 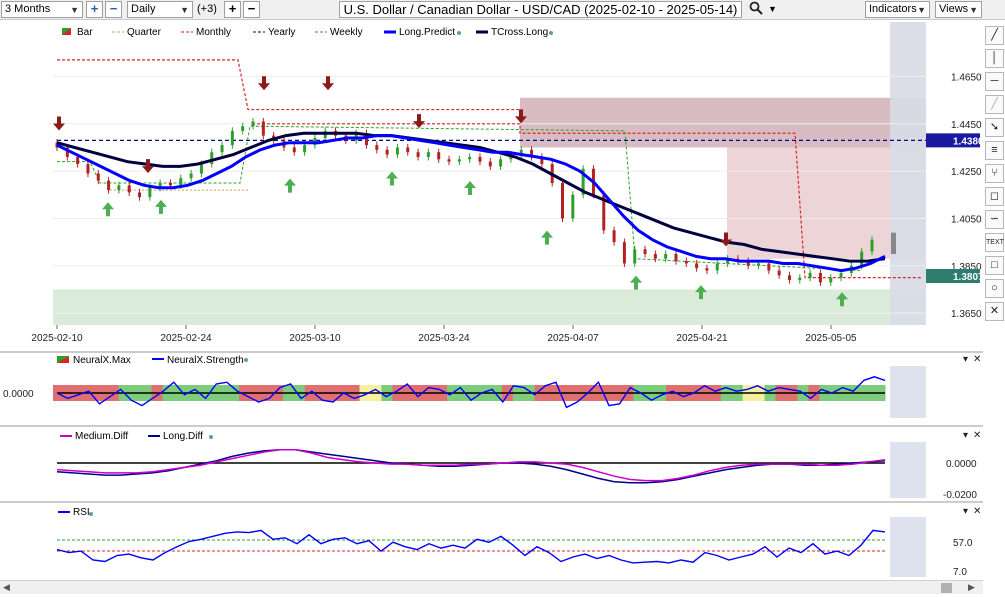 What do you see at coordinates (186, 338) in the screenshot?
I see `date-tick-label: 2025-02-24` at bounding box center [186, 338].